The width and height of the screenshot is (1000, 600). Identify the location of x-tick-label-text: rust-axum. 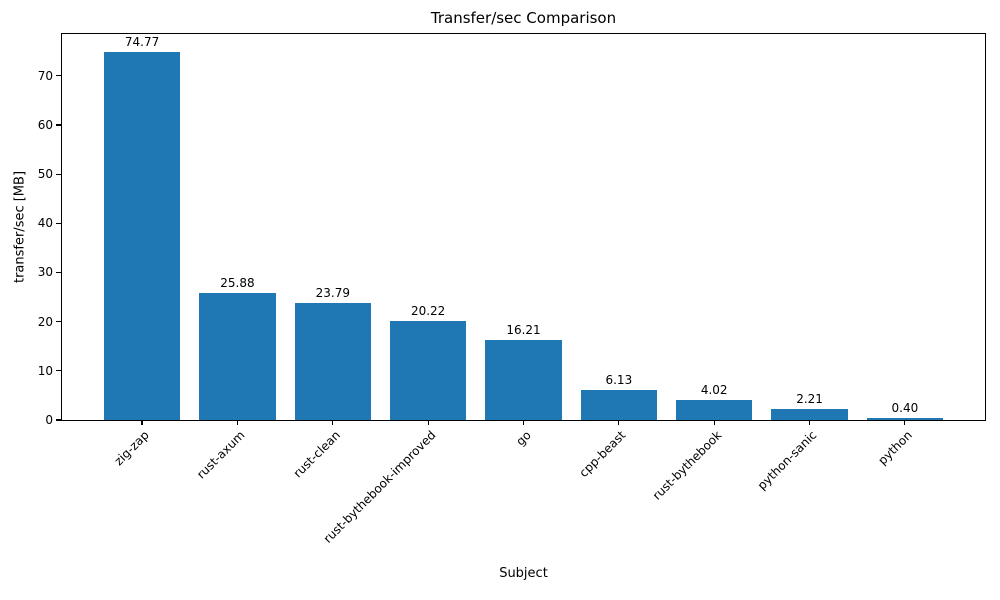
(220, 455).